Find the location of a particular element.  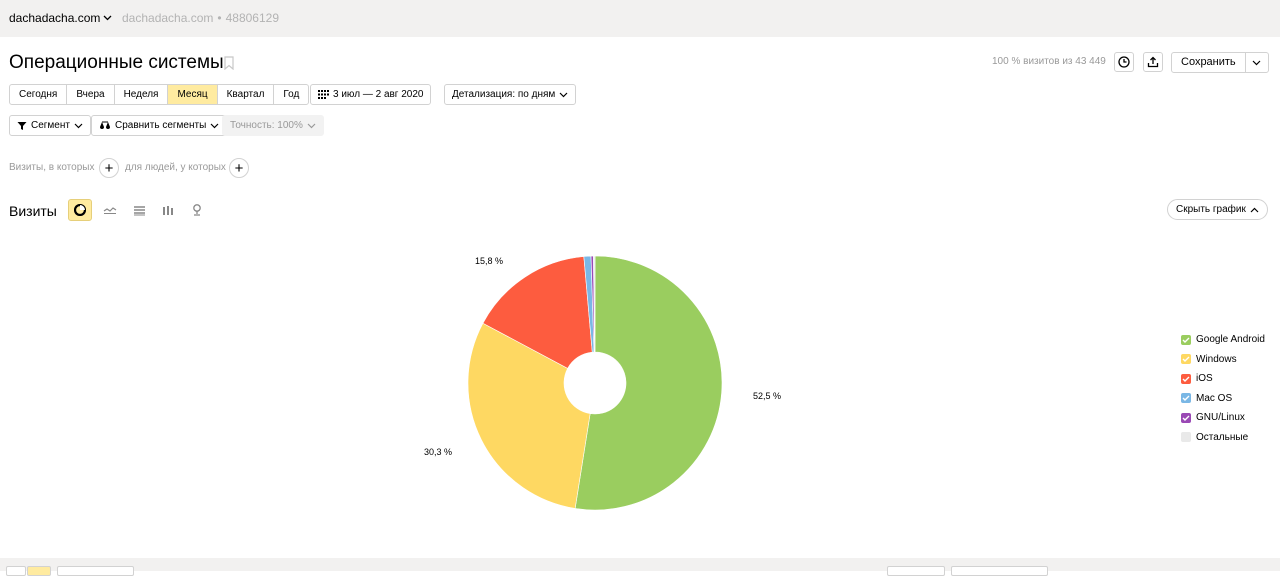

compare-label: Сравнить сегменты is located at coordinates (161, 125).